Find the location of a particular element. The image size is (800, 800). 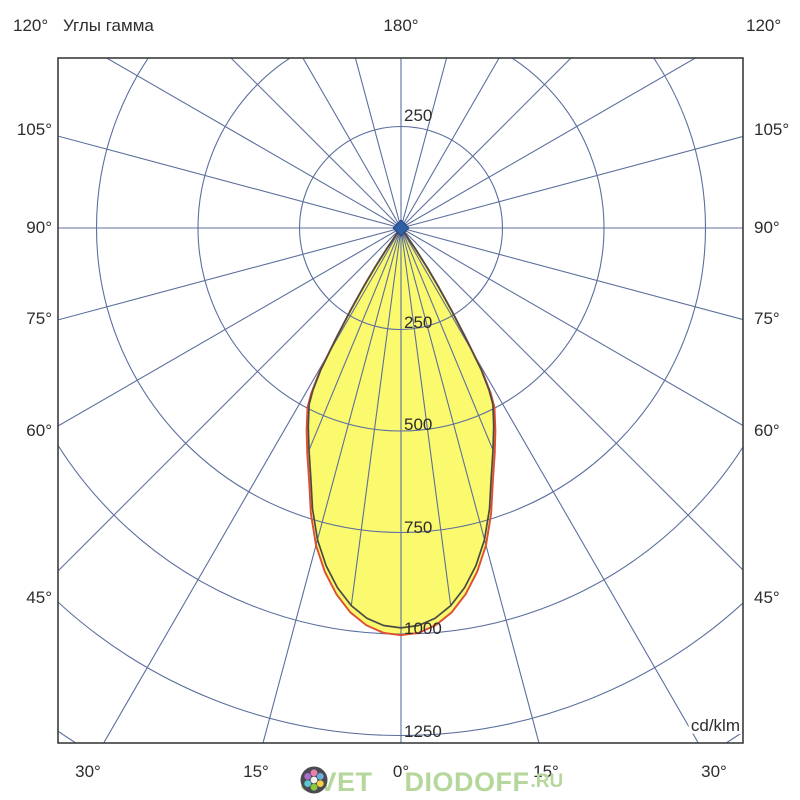

watermark-logo-icon is located at coordinates (351, 781).